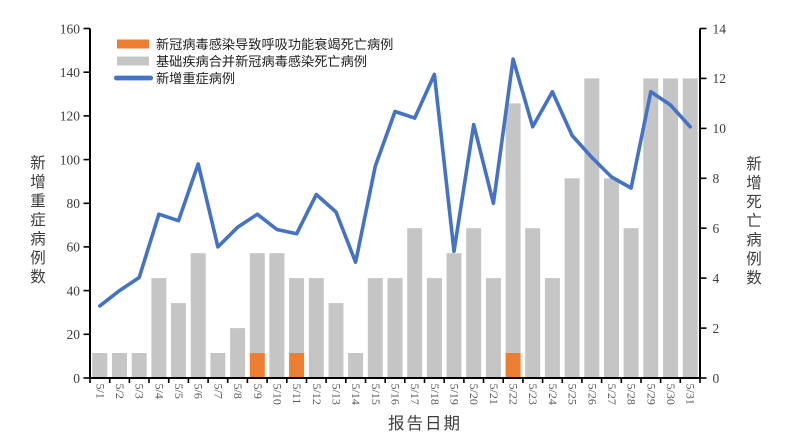 This screenshot has width=800, height=440. Describe the element at coordinates (670, 228) in the screenshot. I see `bar-underlying-5/30` at that location.